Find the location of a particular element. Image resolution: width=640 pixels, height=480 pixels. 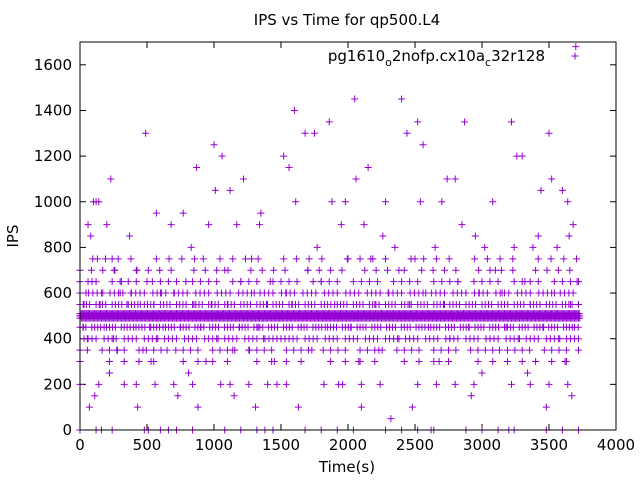

x-tick-label: 2500 is located at coordinates (415, 445).